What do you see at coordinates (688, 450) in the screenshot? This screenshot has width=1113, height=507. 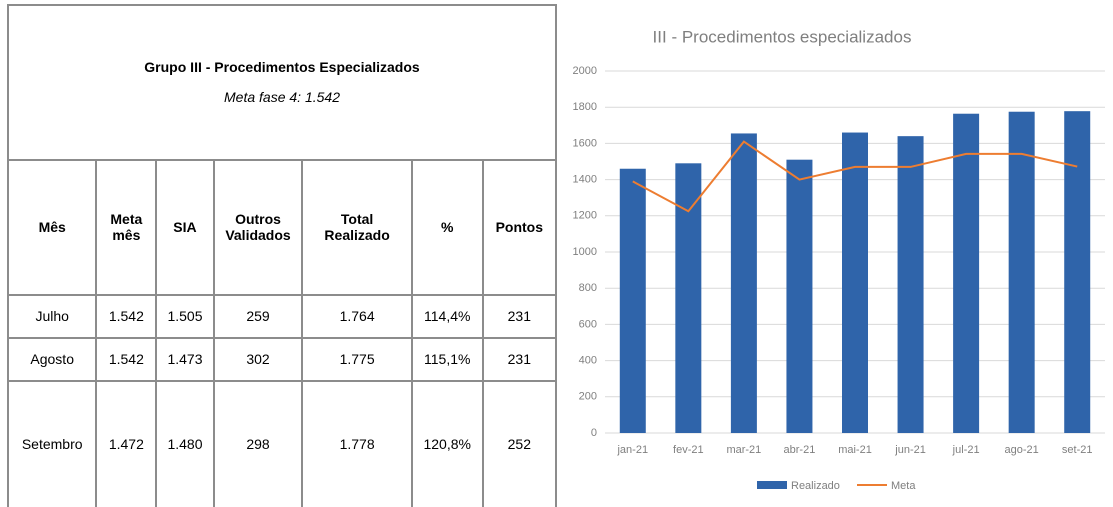 I see `x-tick-label: fev-21` at bounding box center [688, 450].